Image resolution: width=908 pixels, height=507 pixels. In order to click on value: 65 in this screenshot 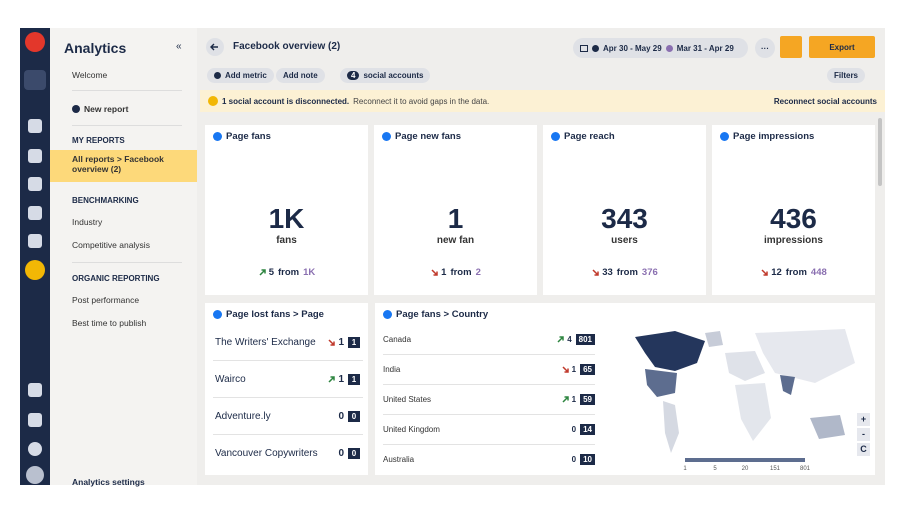, I will do `click(587, 369)`.